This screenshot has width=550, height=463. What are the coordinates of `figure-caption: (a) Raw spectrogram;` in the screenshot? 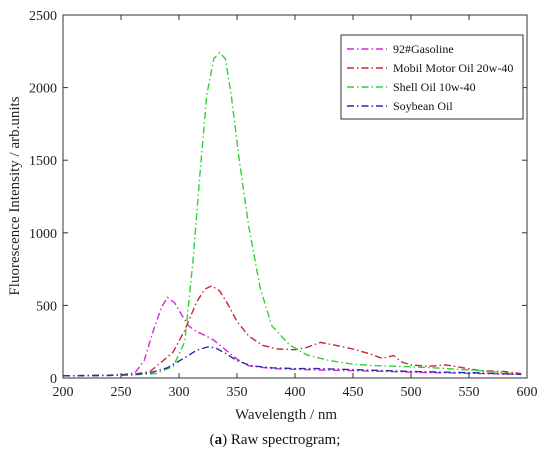 It's located at (275, 440).